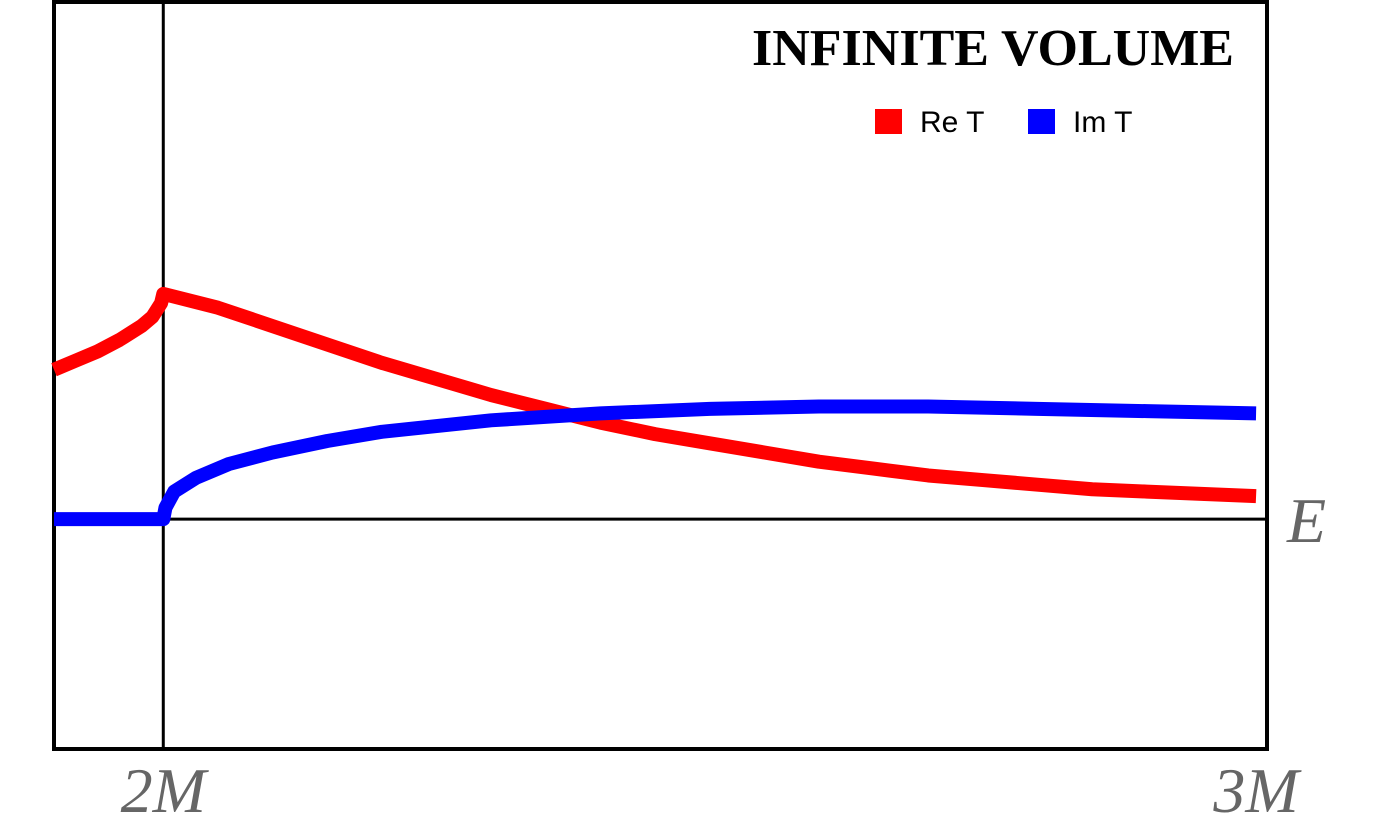 This screenshot has width=1389, height=833. What do you see at coordinates (1003, 122) in the screenshot?
I see `legend: Re T Im T` at bounding box center [1003, 122].